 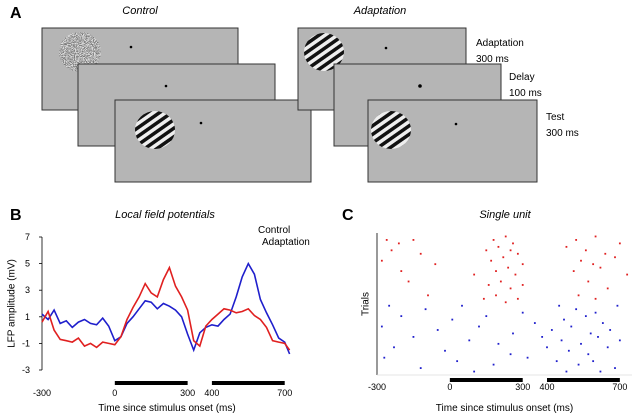 I want to click on panel-label: B, so click(x=16, y=215).